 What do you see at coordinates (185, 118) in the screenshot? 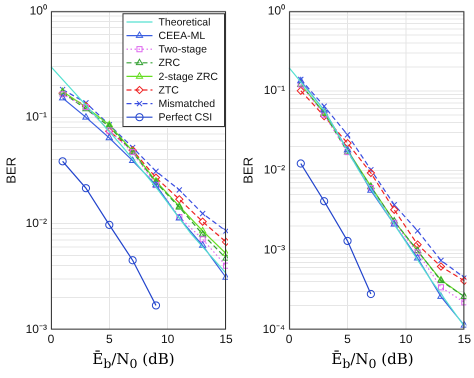
I see `legend-label: Perfect CSI` at bounding box center [185, 118].